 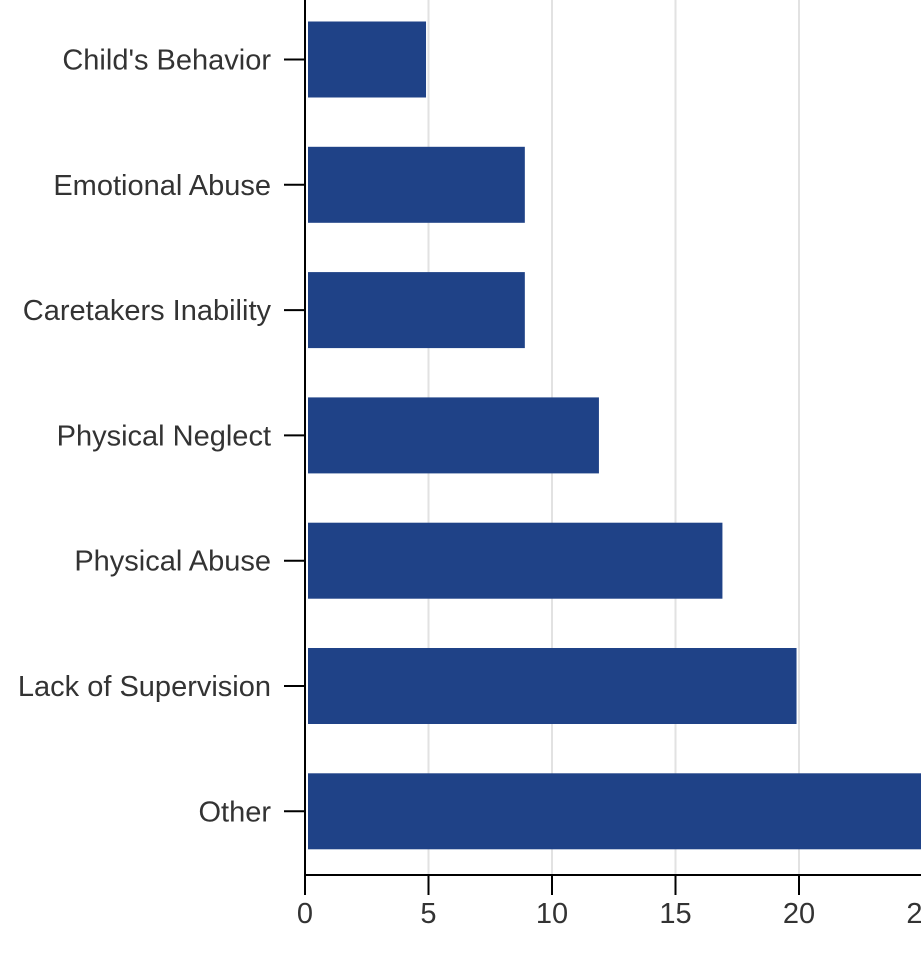 What do you see at coordinates (162, 186) in the screenshot?
I see `category-label: Emotional Abuse` at bounding box center [162, 186].